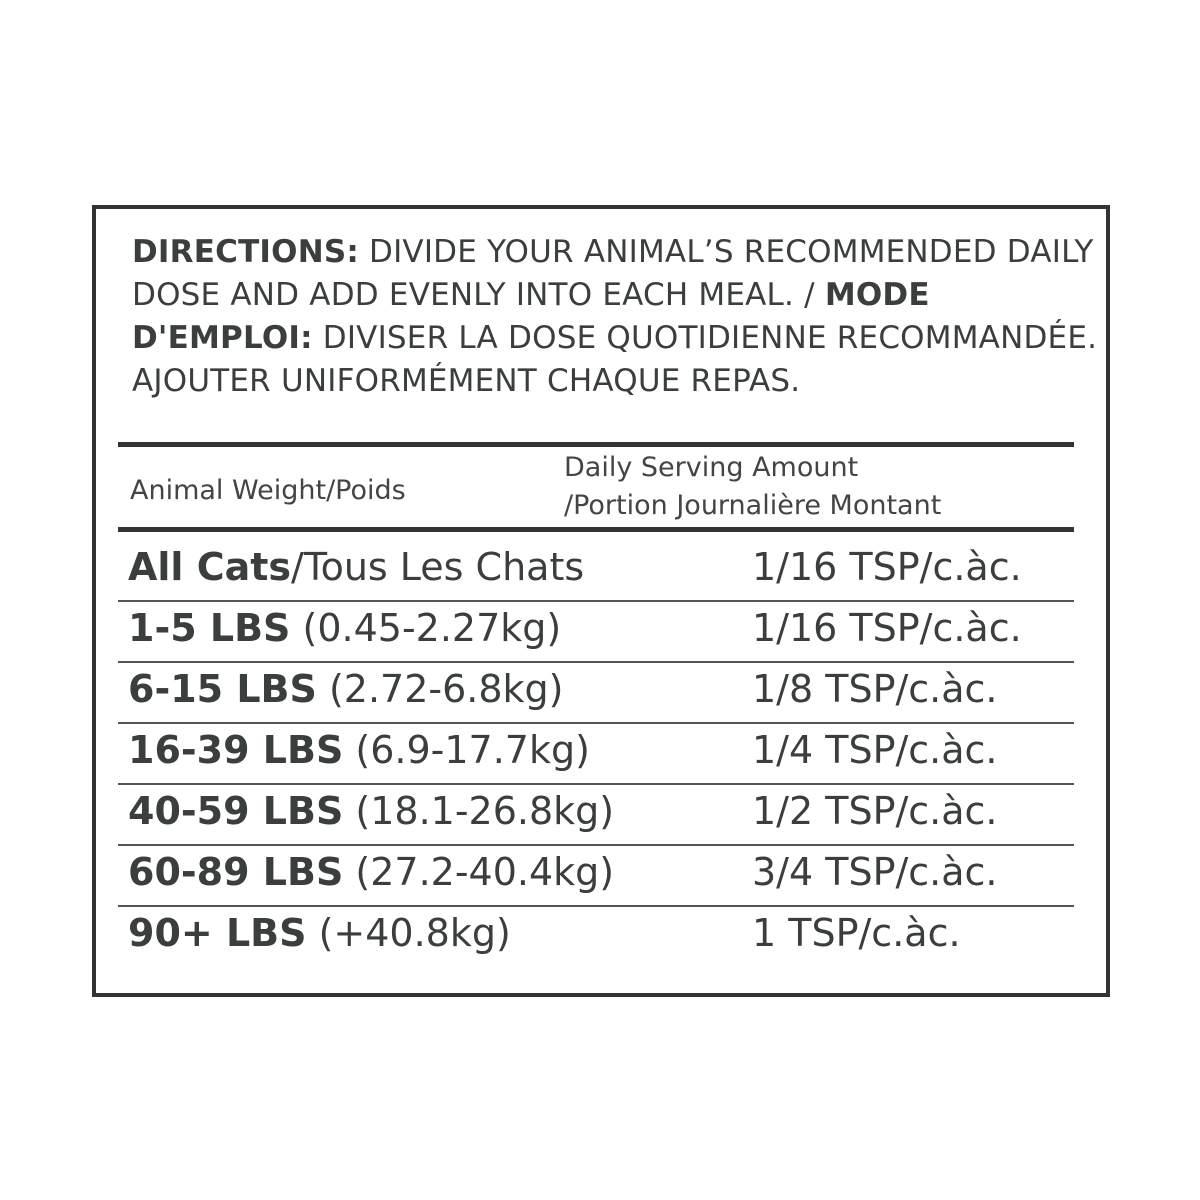 The image size is (1200, 1200). Describe the element at coordinates (268, 490) in the screenshot. I see `header-weight: Animal Weight/Poids` at that location.